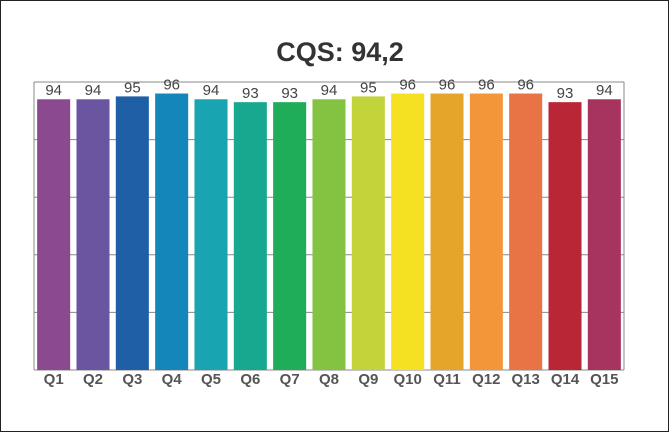 This screenshot has width=669, height=432. Describe the element at coordinates (290, 379) in the screenshot. I see `x-tick-label: Q7` at that location.